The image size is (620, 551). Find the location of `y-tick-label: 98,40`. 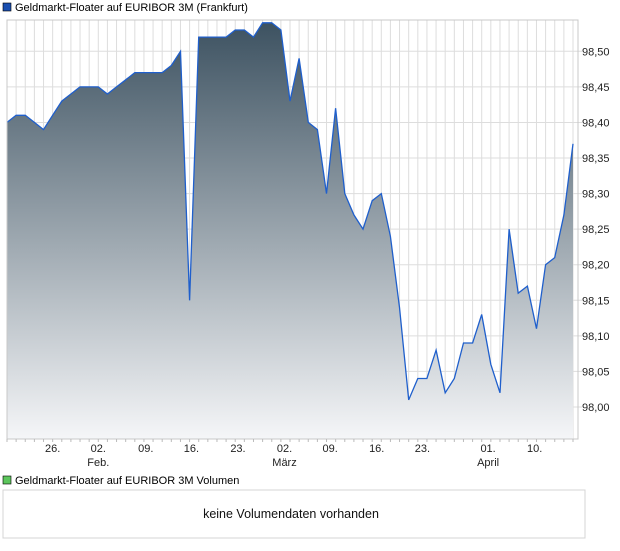

y-tick-label: 98,40 is located at coordinates (596, 123).